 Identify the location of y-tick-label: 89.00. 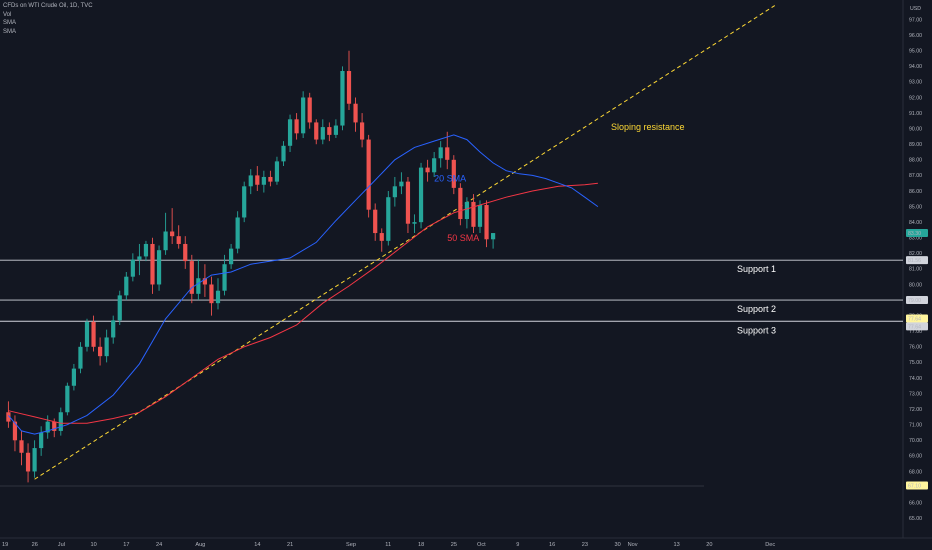
(915, 145).